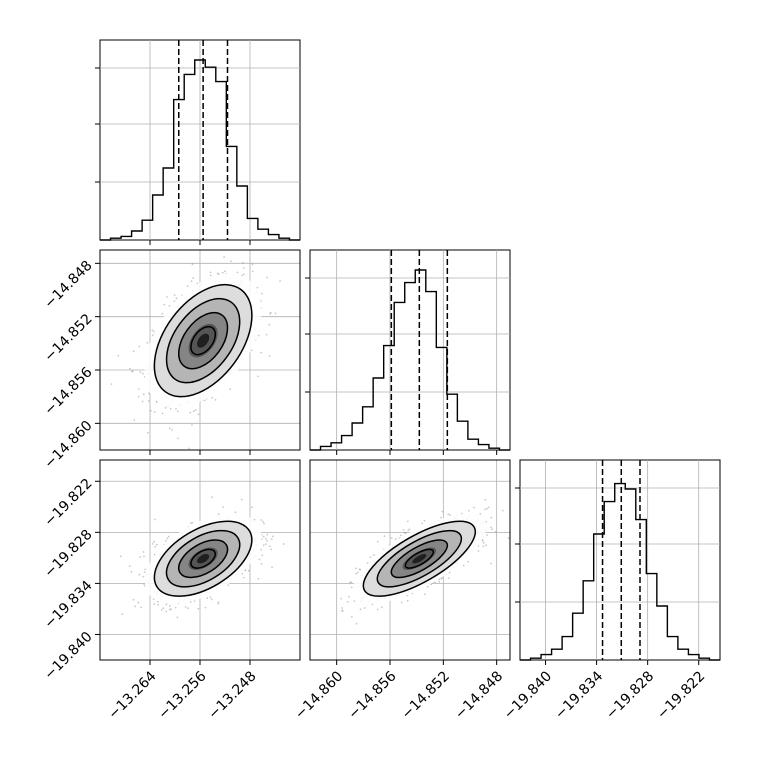 The height and width of the screenshot is (760, 760). I want to click on x-tick-label: −19.840, so click(528, 695).